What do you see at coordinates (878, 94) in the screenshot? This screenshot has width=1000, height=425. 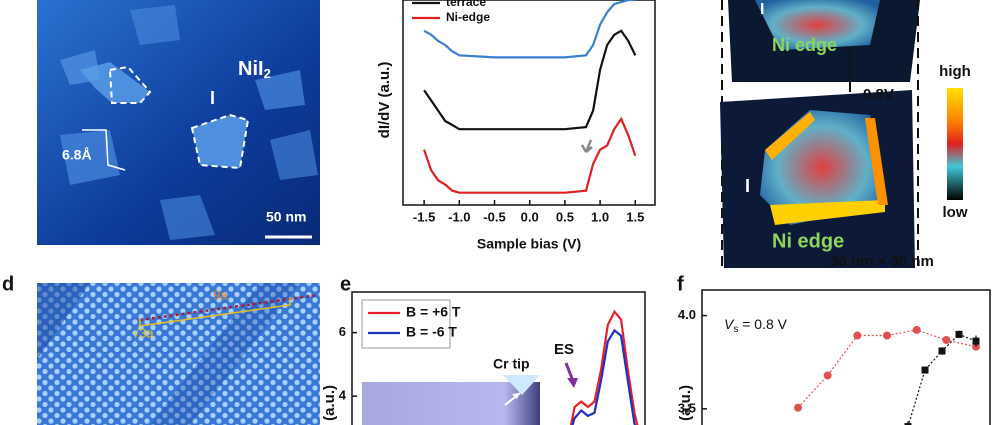 I see `bias-label: 0.8V` at bounding box center [878, 94].